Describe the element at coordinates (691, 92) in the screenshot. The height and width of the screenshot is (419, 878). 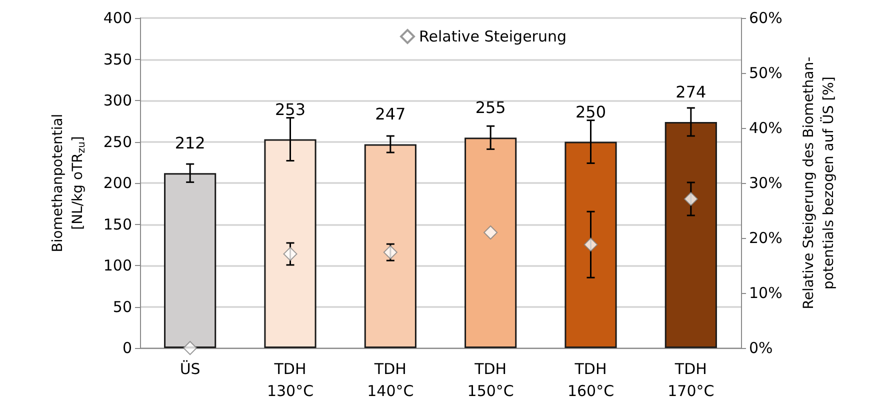
I see `data-label: 274` at that location.